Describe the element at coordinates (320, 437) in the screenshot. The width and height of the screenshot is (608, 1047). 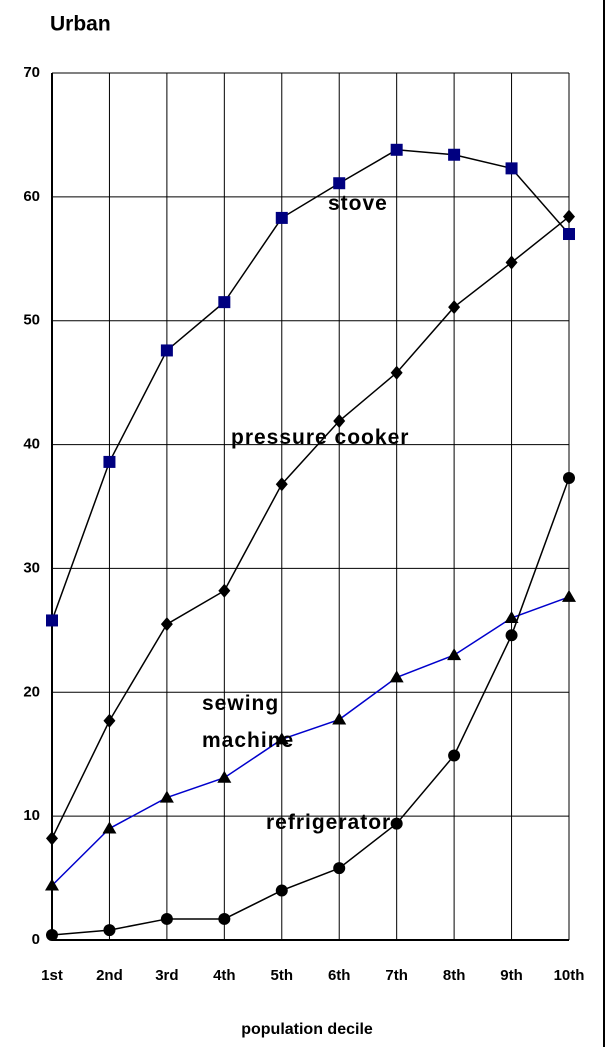
I see `series-label: pressure cooker` at that location.